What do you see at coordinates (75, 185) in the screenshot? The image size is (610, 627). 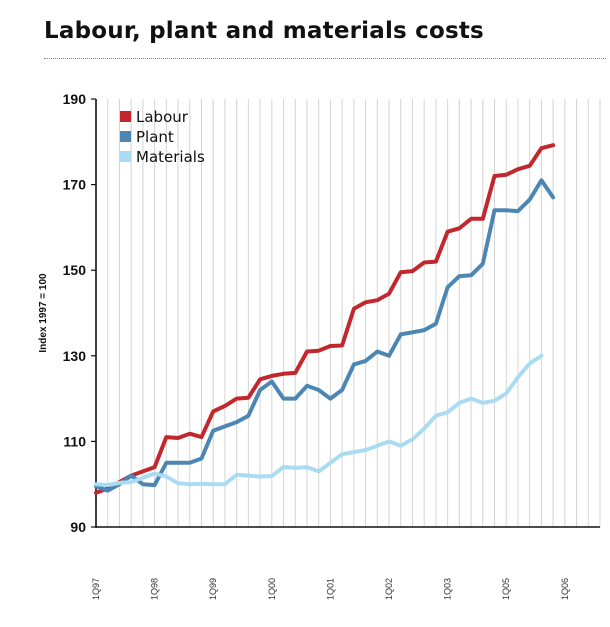 I see `y-tick-label: 170` at bounding box center [75, 185].